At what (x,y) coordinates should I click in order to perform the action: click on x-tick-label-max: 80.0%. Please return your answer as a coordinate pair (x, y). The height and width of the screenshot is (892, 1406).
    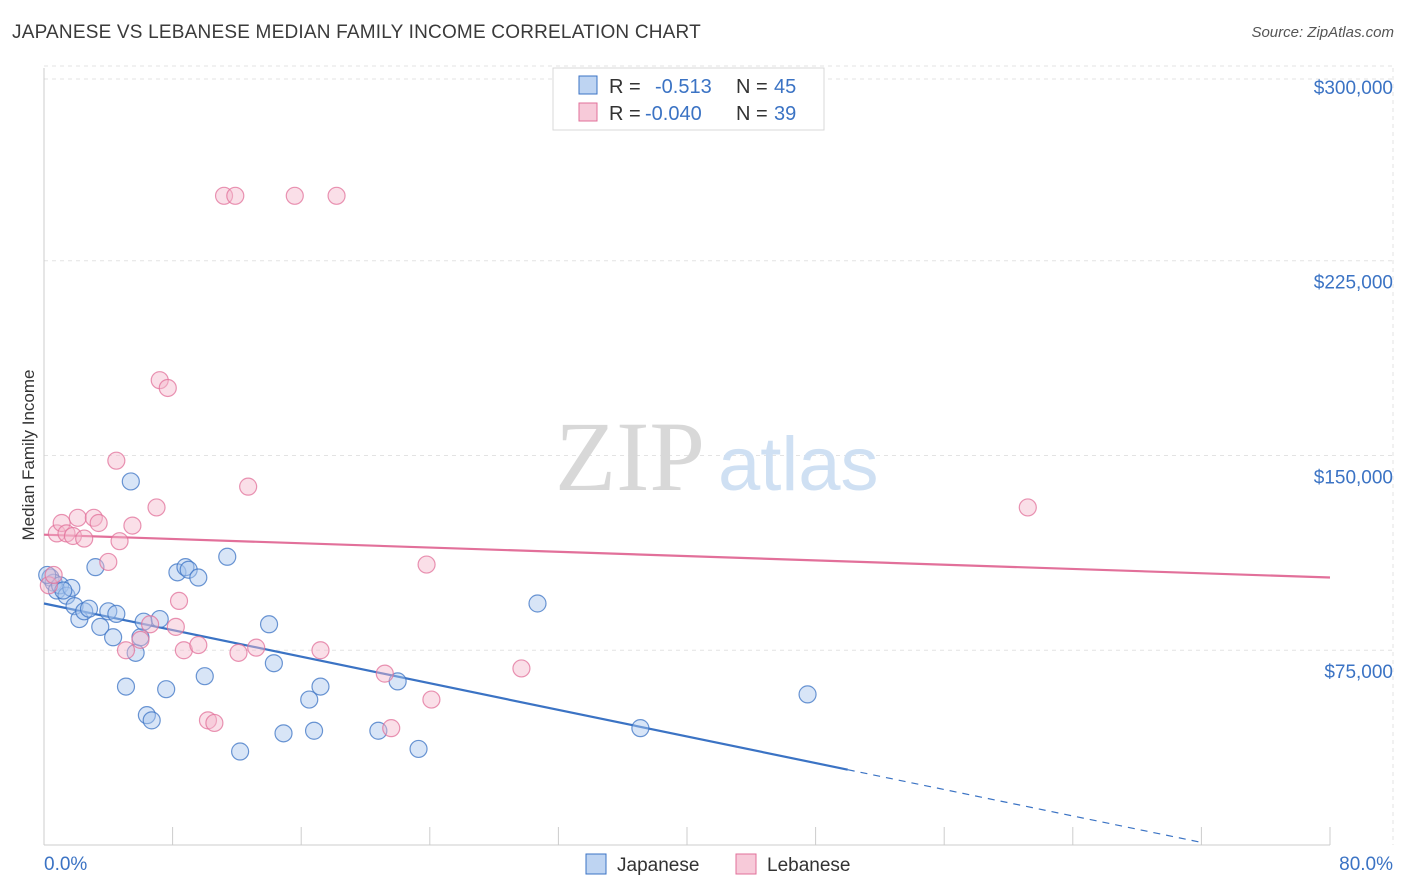
    Looking at the image, I should click on (1366, 864).